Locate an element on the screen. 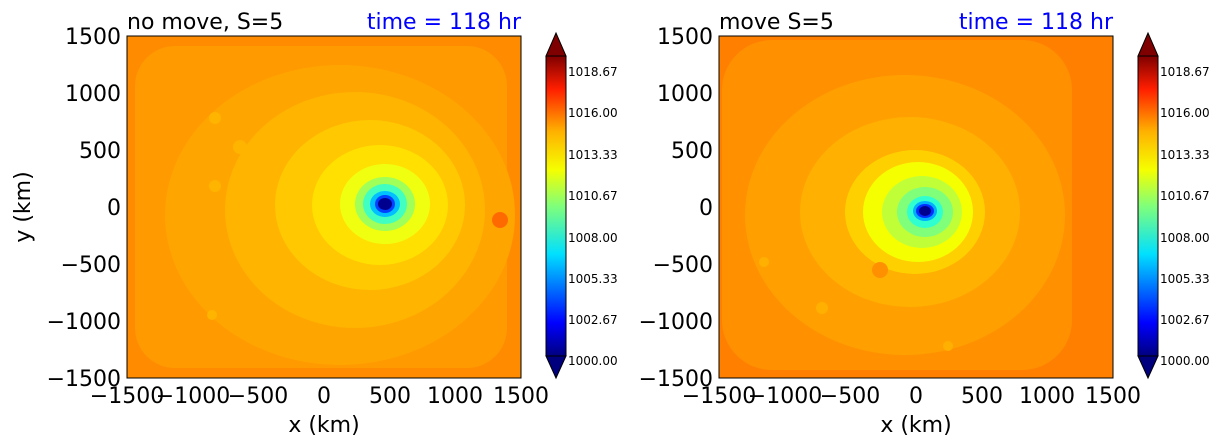 This screenshot has width=1223, height=448. y-axis-label: y (km) is located at coordinates (23, 206).